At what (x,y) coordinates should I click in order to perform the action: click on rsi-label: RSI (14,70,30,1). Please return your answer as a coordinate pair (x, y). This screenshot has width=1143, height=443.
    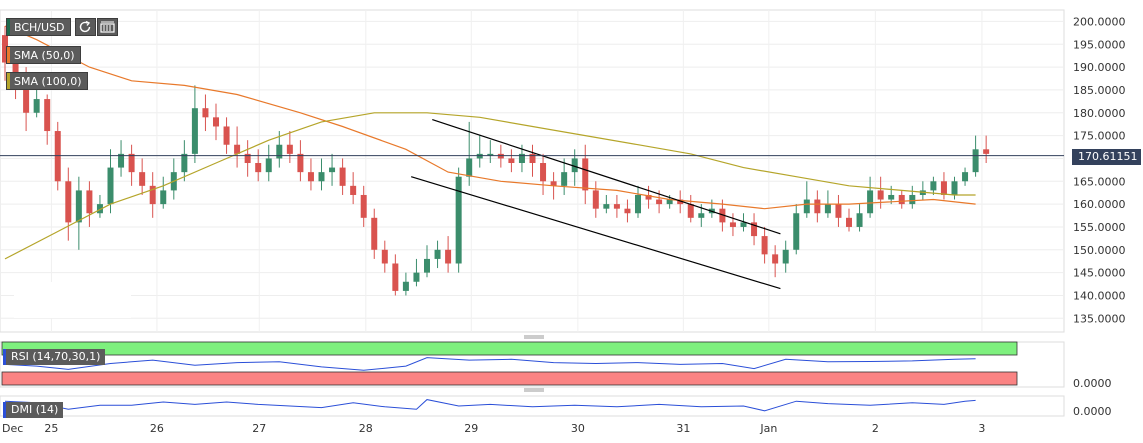
    Looking at the image, I should click on (54, 357).